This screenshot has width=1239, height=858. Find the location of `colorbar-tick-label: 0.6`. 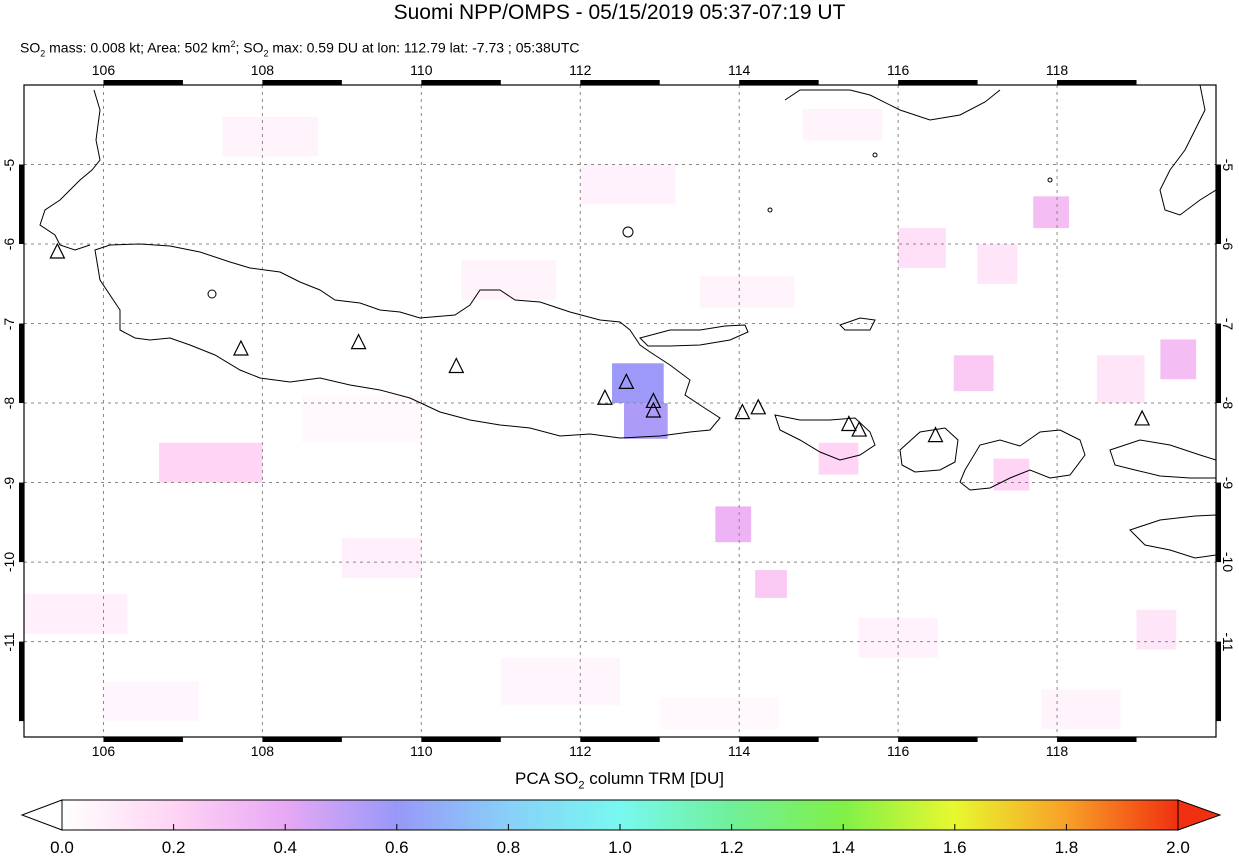

colorbar-tick-label: 0.6 is located at coordinates (396, 847).